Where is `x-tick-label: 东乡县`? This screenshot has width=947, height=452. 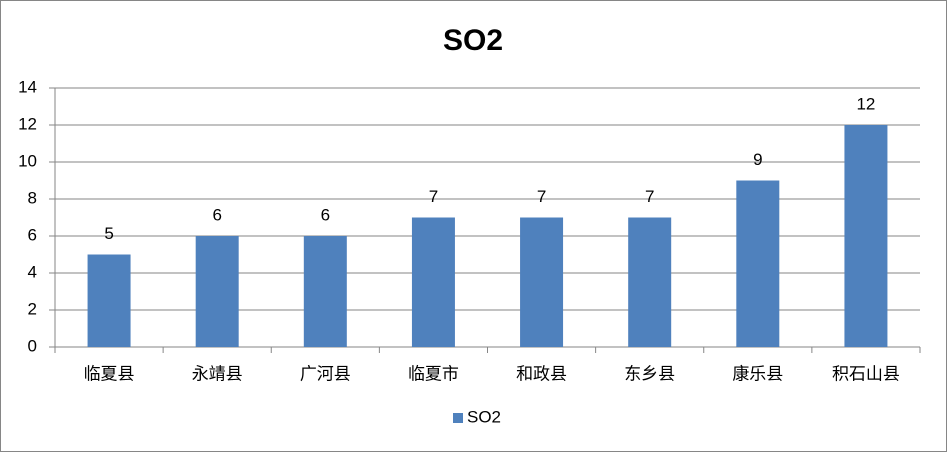 x-tick-label: 东乡县 is located at coordinates (649, 373).